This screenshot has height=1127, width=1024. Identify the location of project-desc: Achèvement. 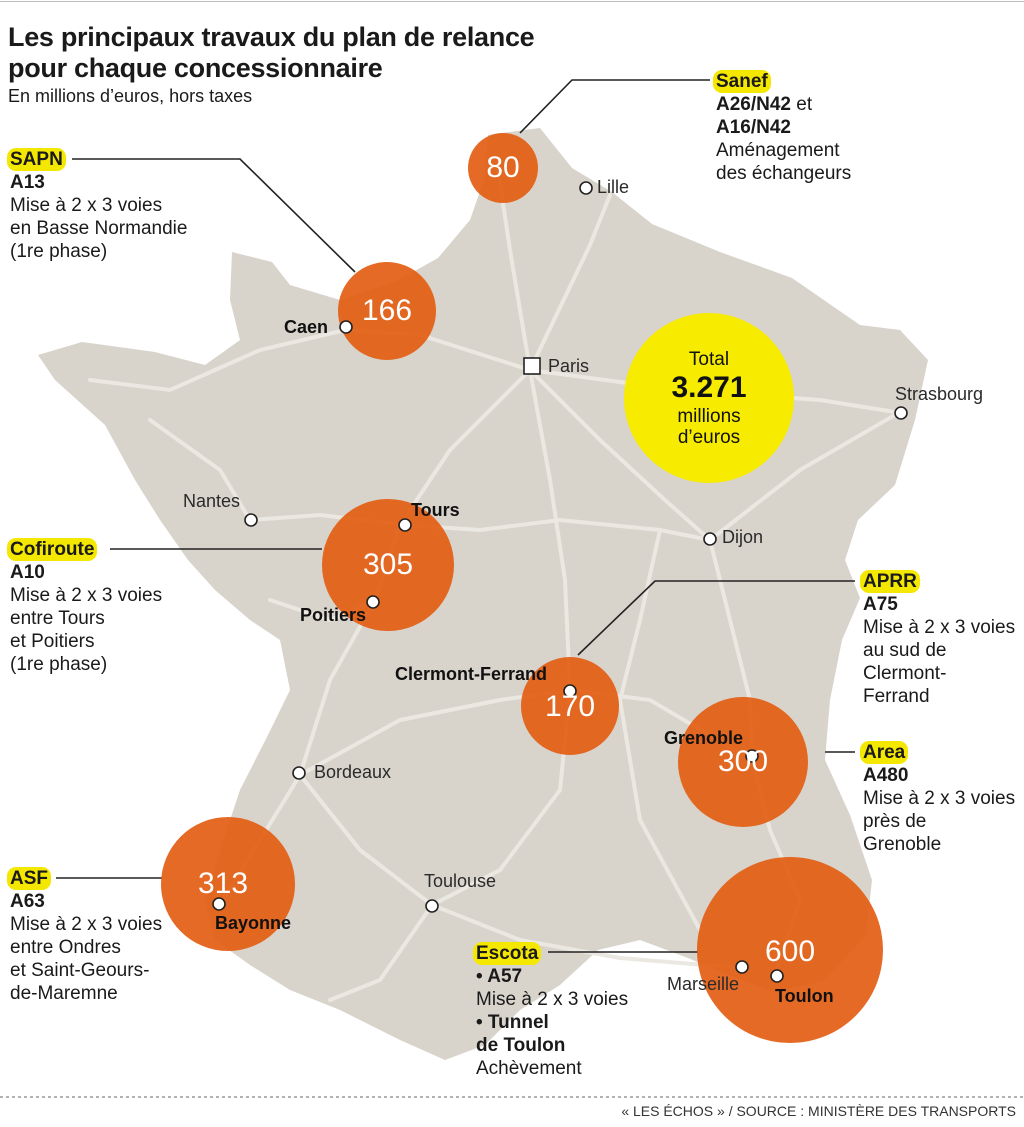
(529, 1068).